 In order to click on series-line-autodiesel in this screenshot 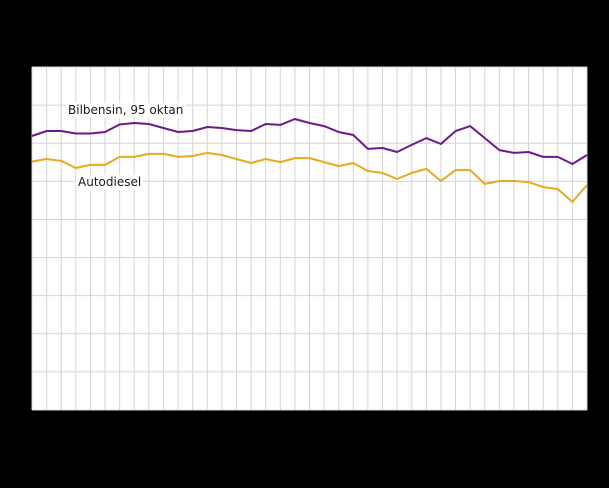, I will do `click(309, 177)`.